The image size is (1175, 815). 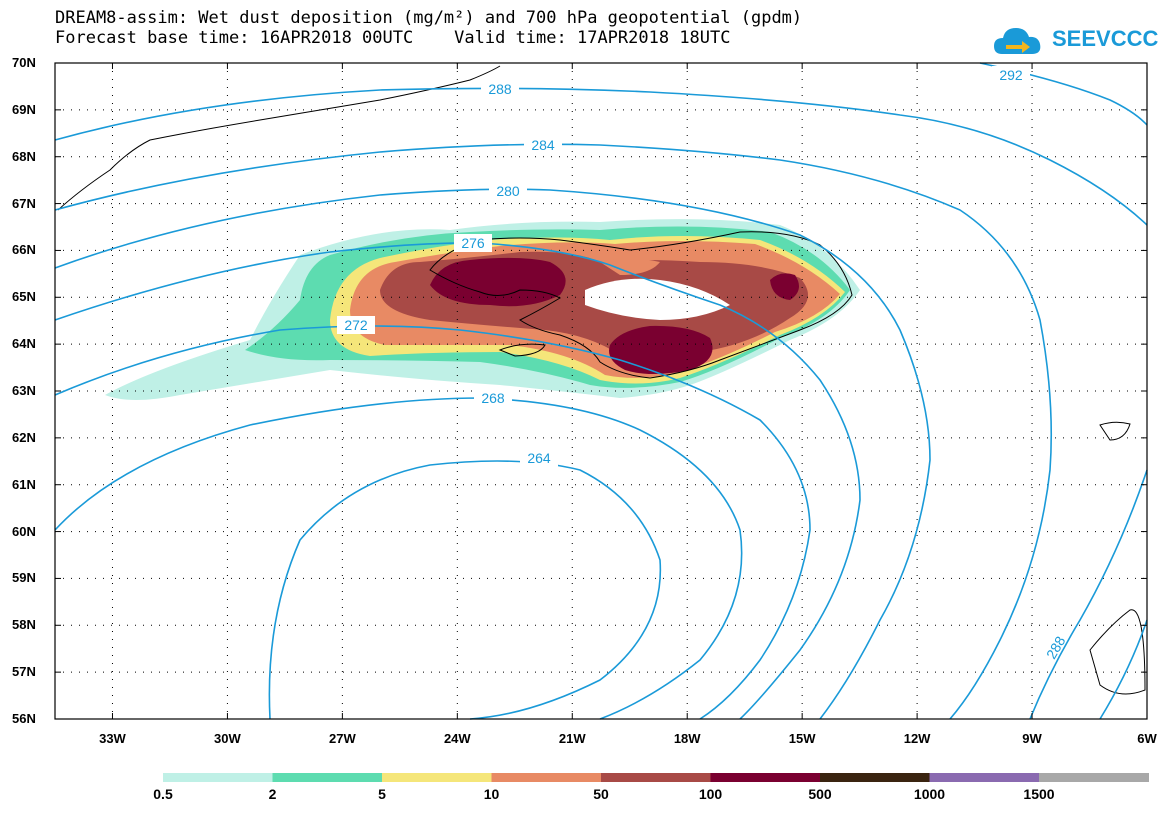 What do you see at coordinates (601, 794) in the screenshot?
I see `legend-tick-label: 50` at bounding box center [601, 794].